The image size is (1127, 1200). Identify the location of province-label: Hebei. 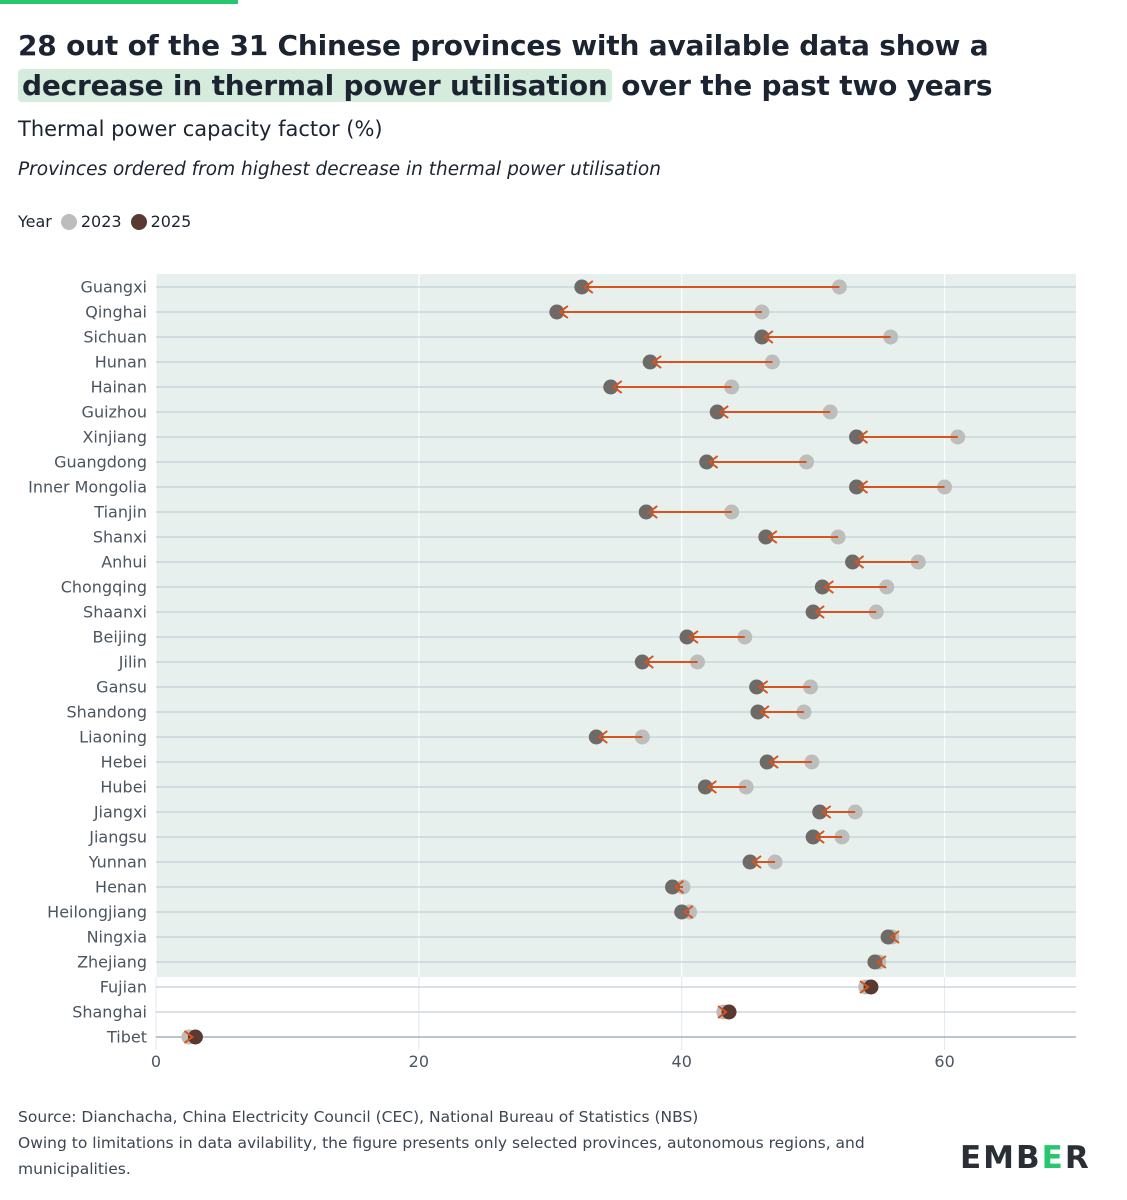
(124, 762).